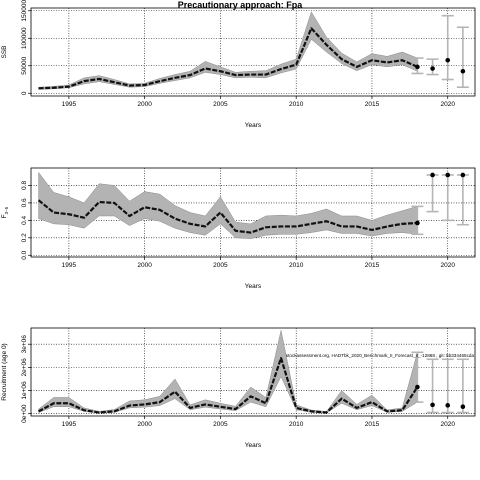  What do you see at coordinates (4, 51) in the screenshot?
I see `y-axis-label: SSB` at bounding box center [4, 51].